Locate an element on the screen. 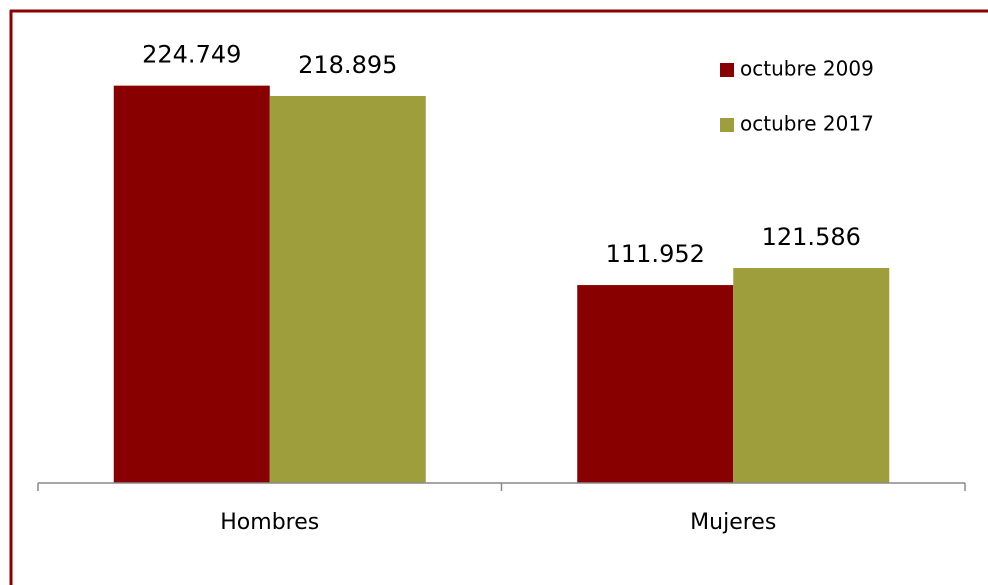 This screenshot has height=585, width=988. x-tick-label: Mujeres is located at coordinates (733, 522).